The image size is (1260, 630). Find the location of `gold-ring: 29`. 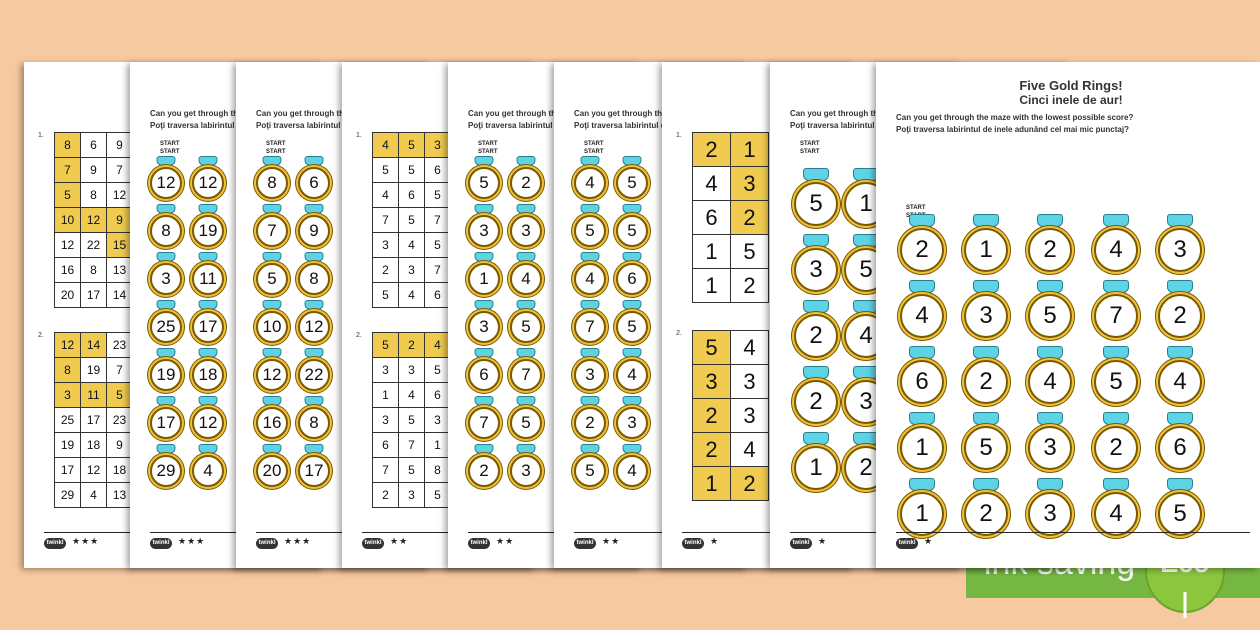

gold-ring: 29 is located at coordinates (166, 471).